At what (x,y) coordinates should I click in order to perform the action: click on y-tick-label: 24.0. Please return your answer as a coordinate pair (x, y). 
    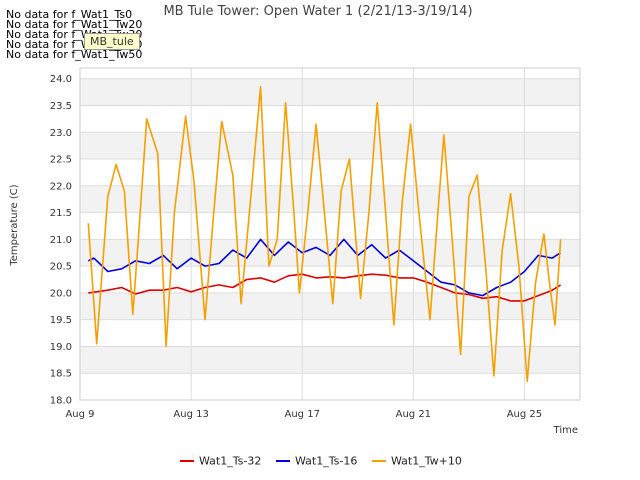
    Looking at the image, I should click on (61, 79).